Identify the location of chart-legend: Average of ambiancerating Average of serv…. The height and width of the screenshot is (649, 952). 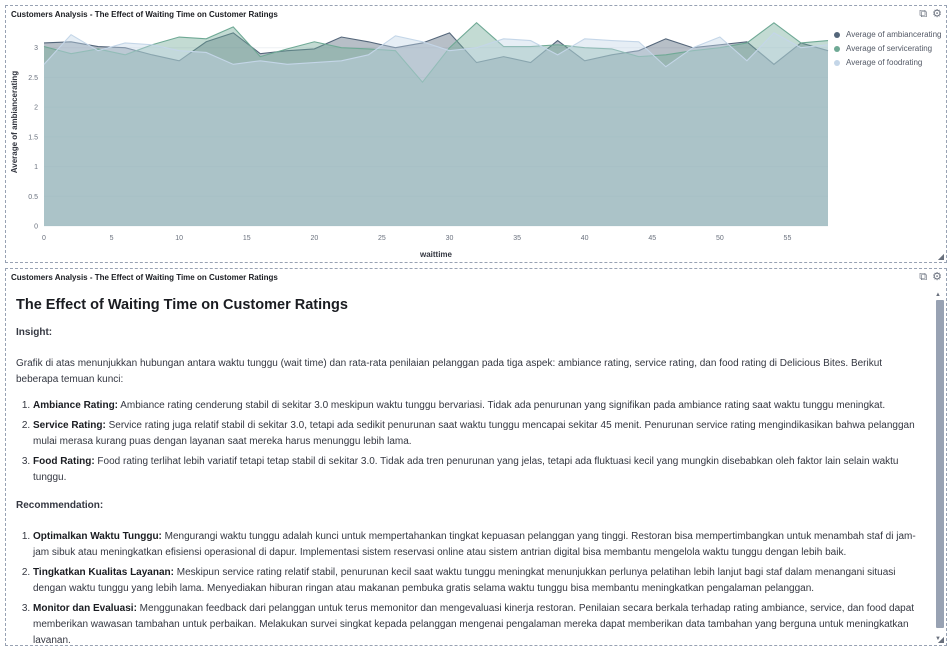
(887, 51).